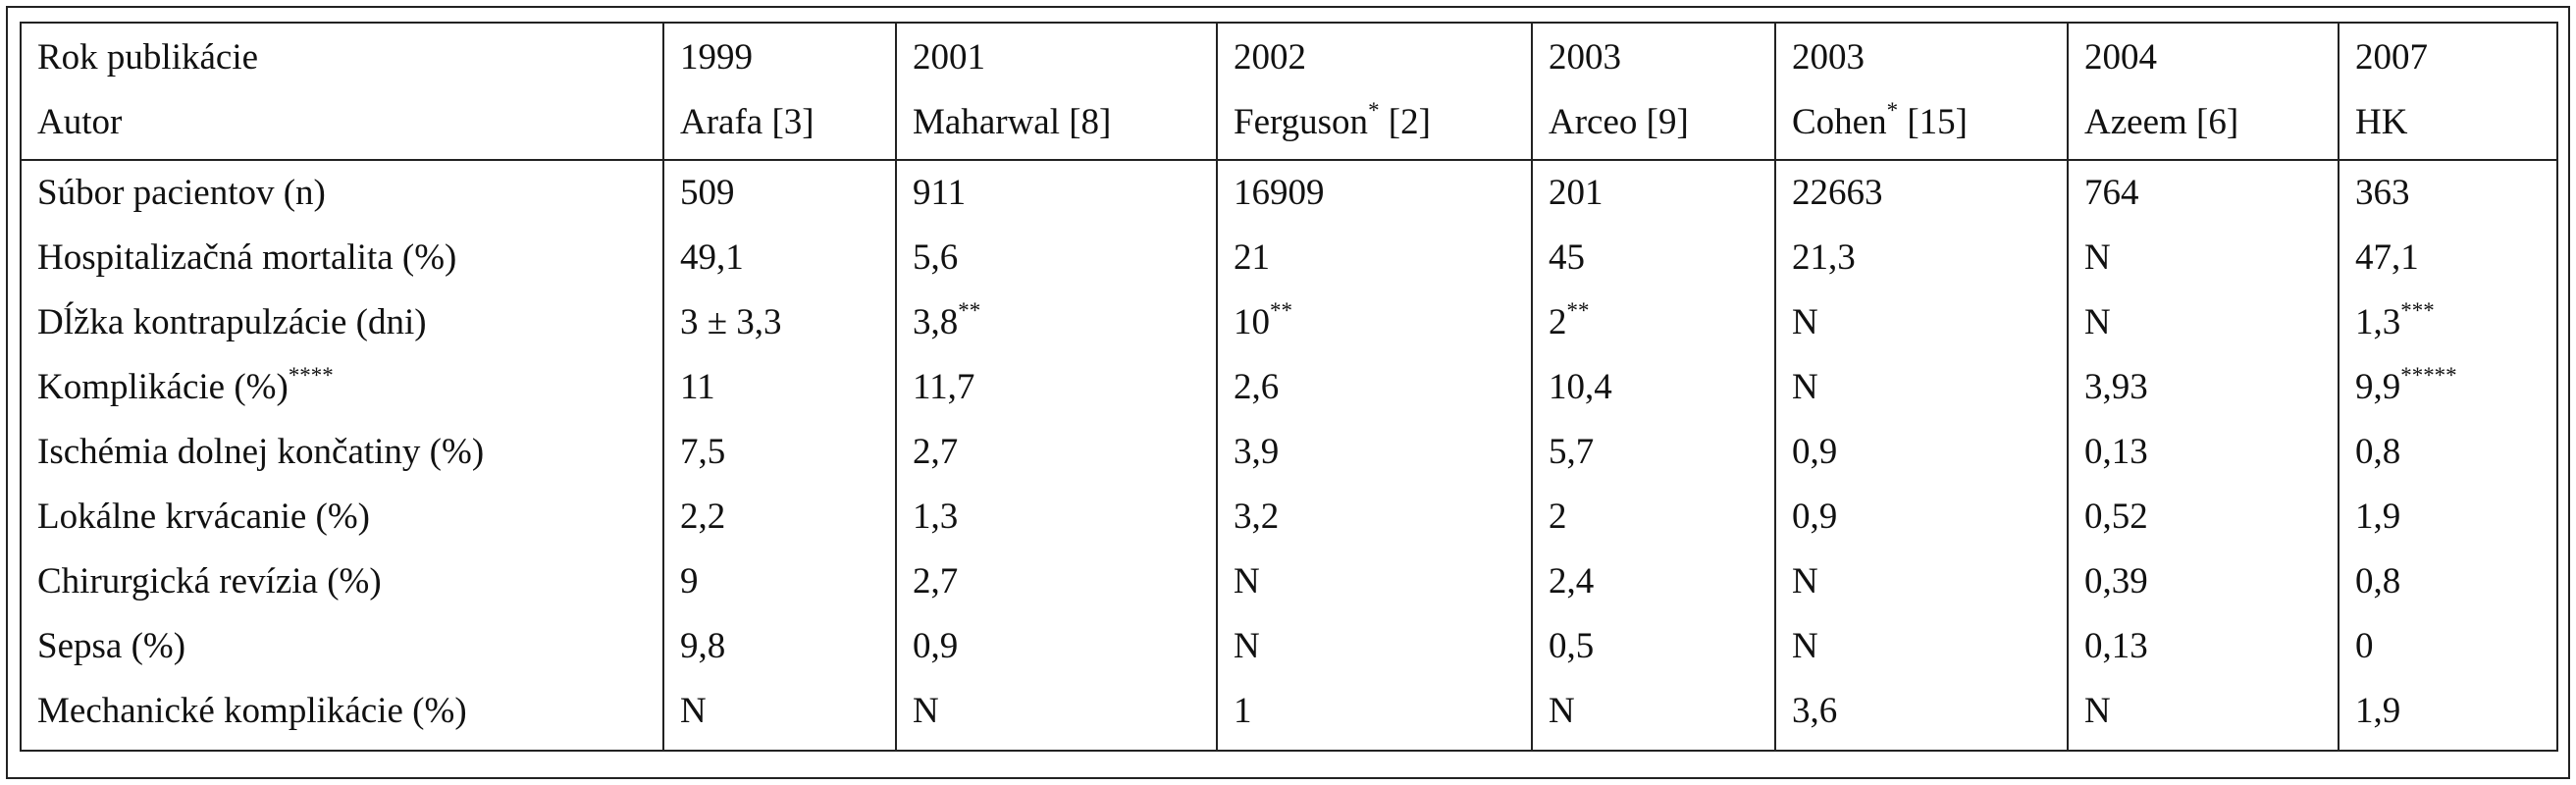 Image resolution: width=2576 pixels, height=785 pixels. Describe the element at coordinates (2120, 57) in the screenshot. I see `year: 2004` at that location.